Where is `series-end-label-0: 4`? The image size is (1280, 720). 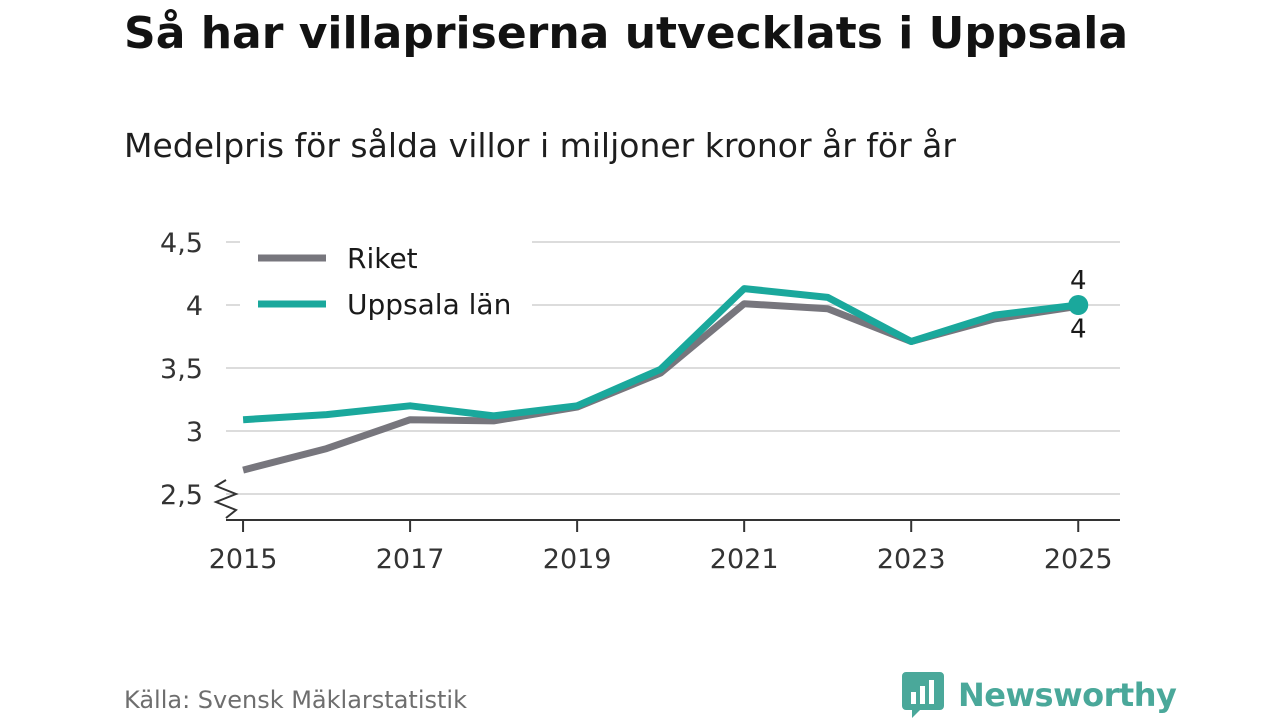 series-end-label-0: 4 is located at coordinates (1078, 329).